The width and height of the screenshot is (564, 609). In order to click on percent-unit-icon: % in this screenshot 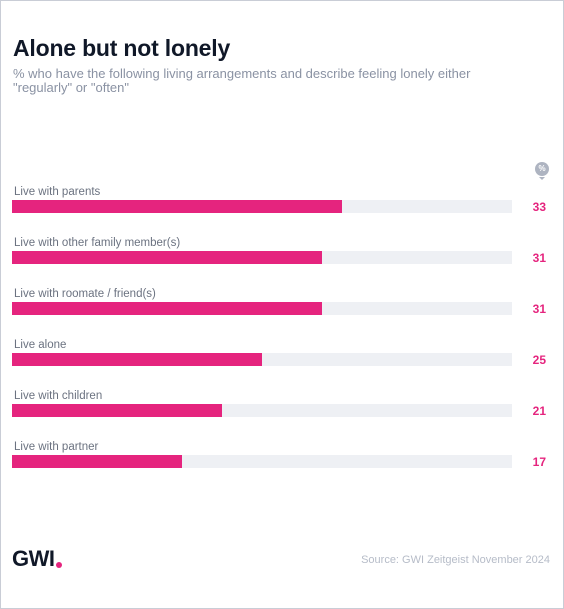, I will do `click(542, 171)`.